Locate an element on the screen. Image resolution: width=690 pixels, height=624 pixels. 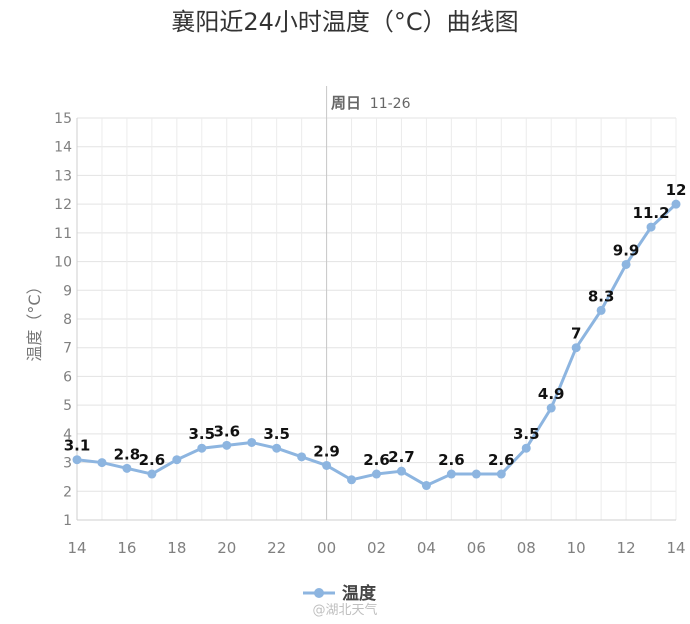
y-tick-label: 13 is located at coordinates (63, 176).